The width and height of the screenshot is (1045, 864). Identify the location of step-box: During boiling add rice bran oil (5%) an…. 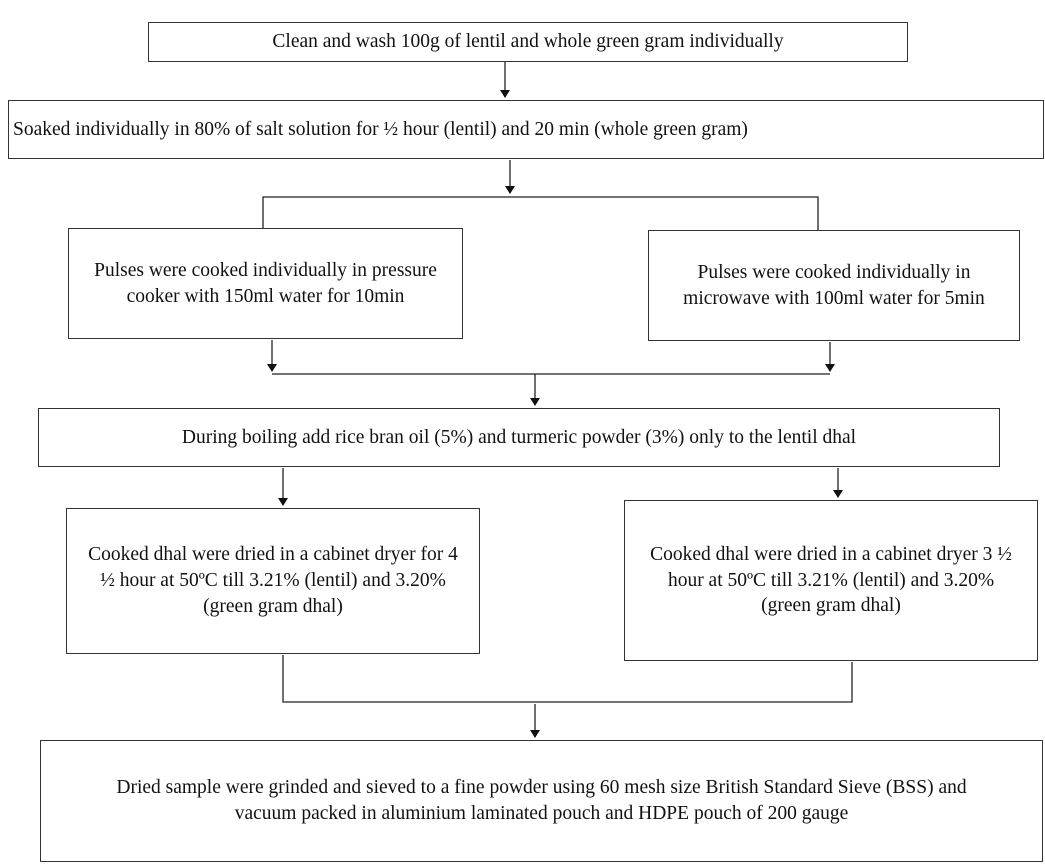
(519, 437).